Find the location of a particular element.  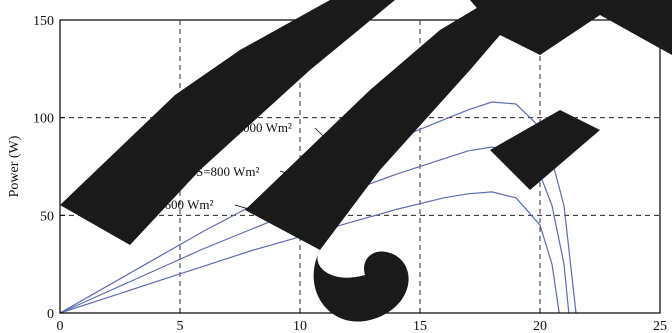

y-tick-label: 0 is located at coordinates (50, 314).